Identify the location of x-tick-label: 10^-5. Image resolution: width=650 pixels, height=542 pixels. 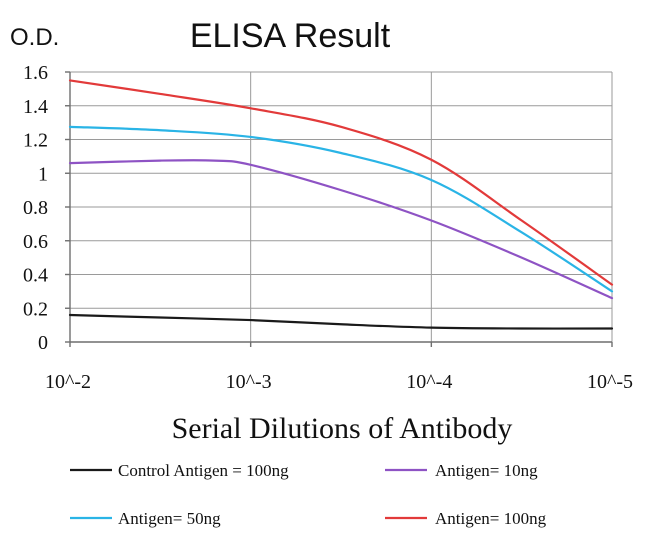
(610, 382).